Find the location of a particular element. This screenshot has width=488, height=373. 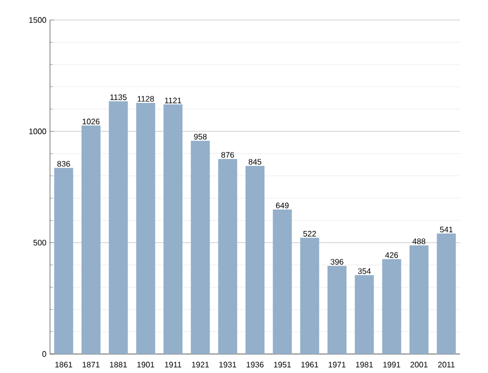

data-label: 1121 is located at coordinates (173, 101).